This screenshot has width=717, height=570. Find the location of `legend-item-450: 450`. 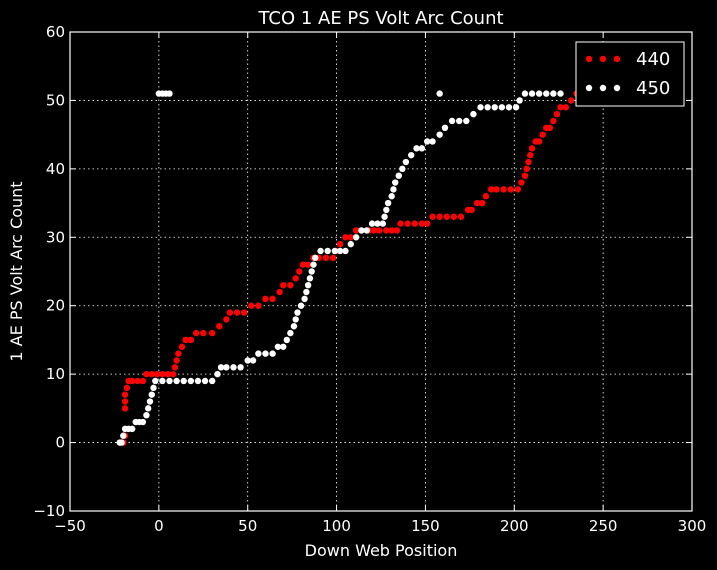

legend-item-450: 450 is located at coordinates (627, 88).